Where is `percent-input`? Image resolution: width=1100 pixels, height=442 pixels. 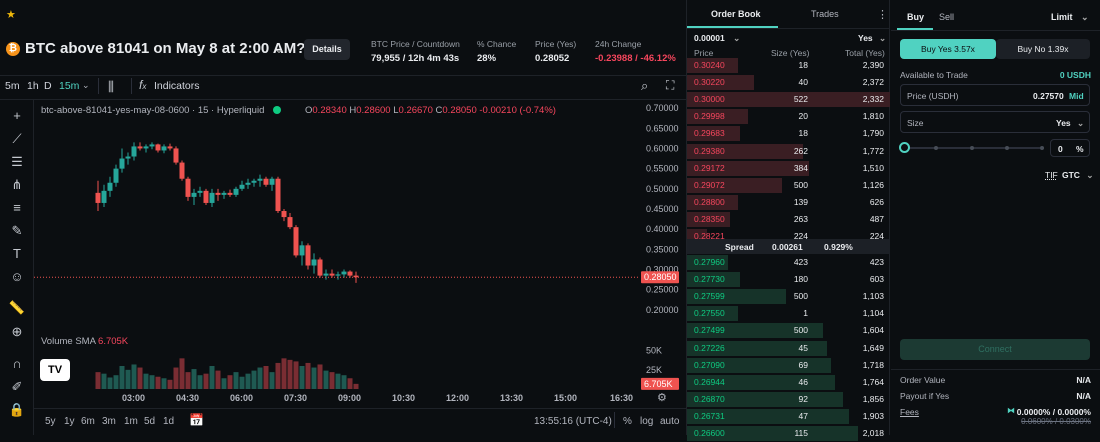 percent-input is located at coordinates (1070, 148).